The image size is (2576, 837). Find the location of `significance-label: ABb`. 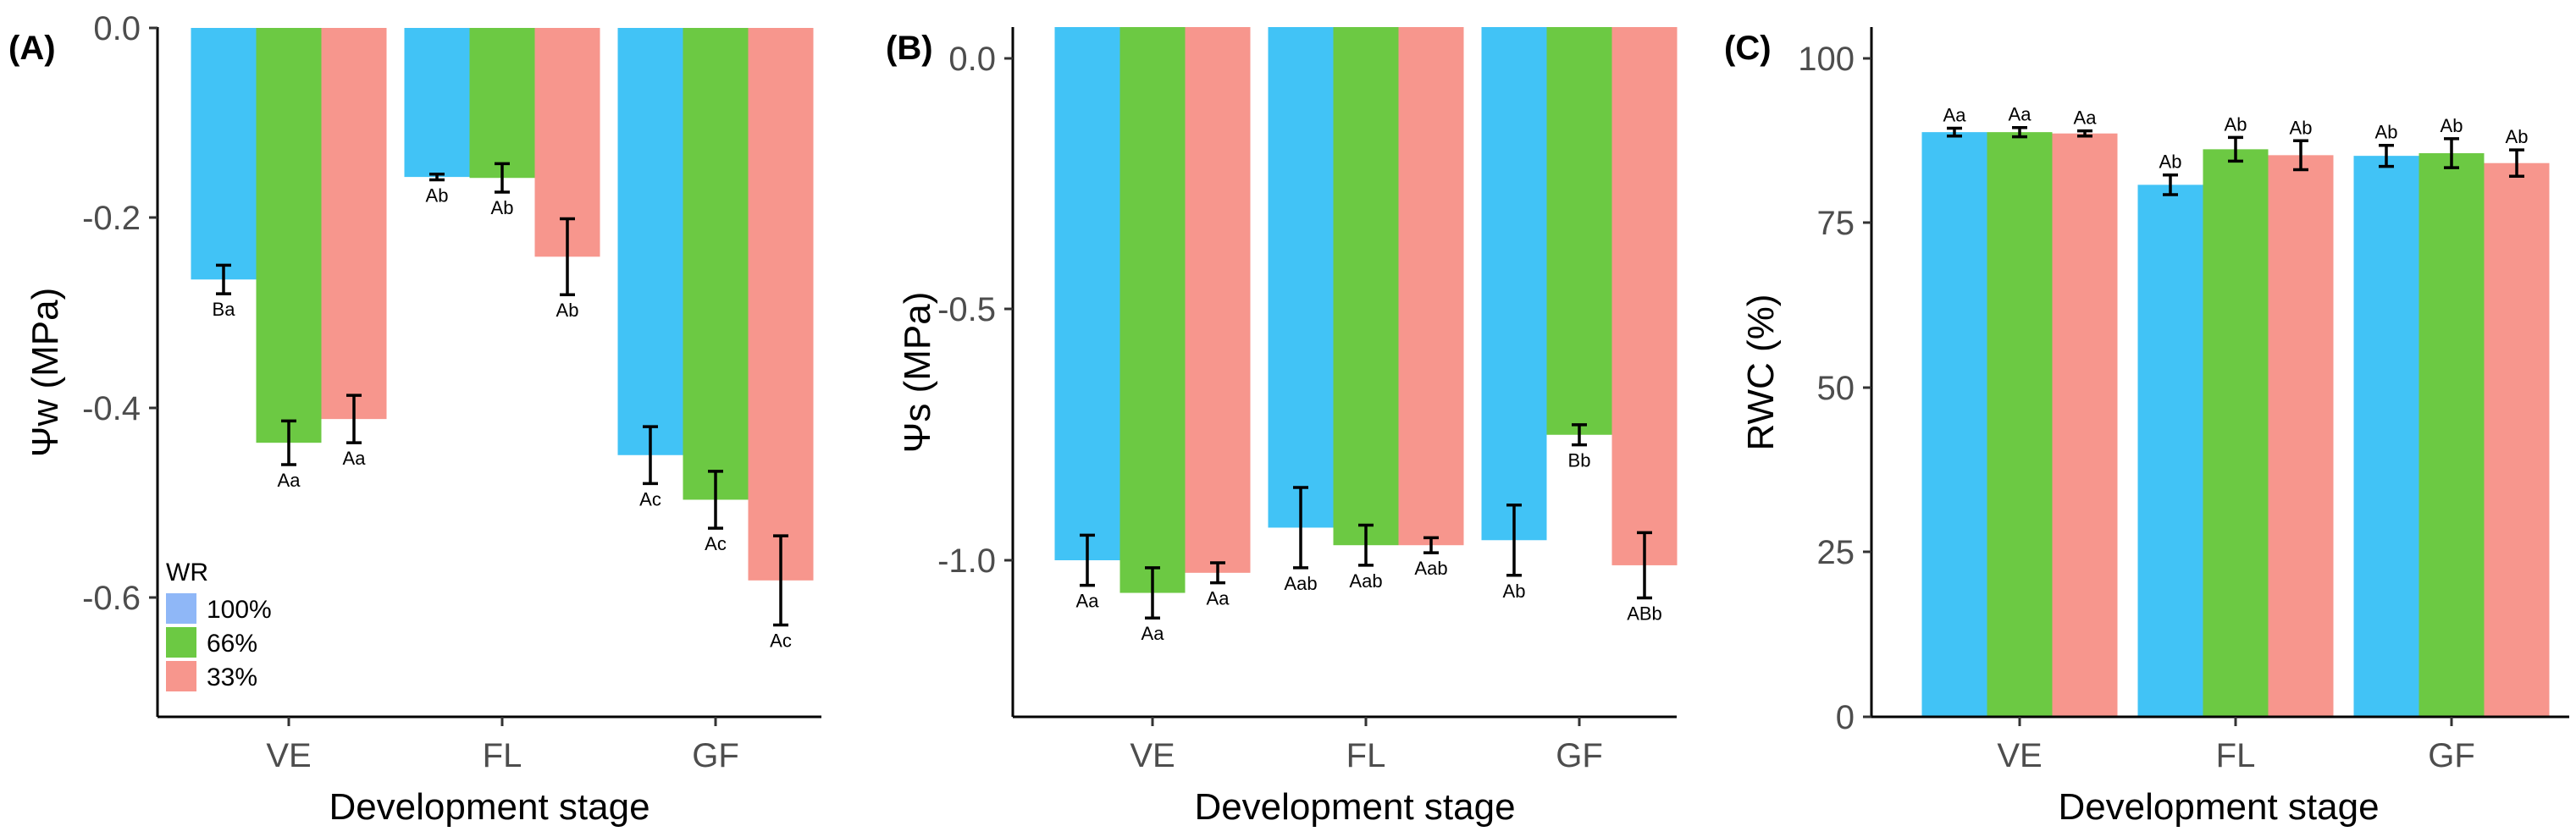

significance-label: ABb is located at coordinates (1644, 614).